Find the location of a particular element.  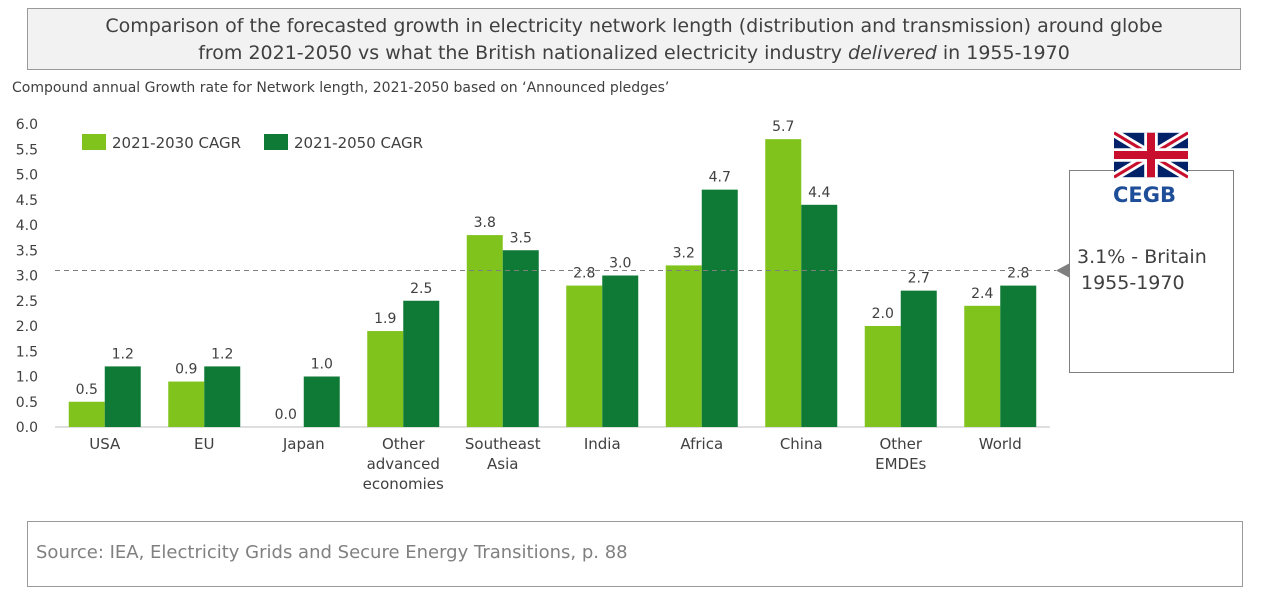

x-tick-label: advanced is located at coordinates (403, 464).